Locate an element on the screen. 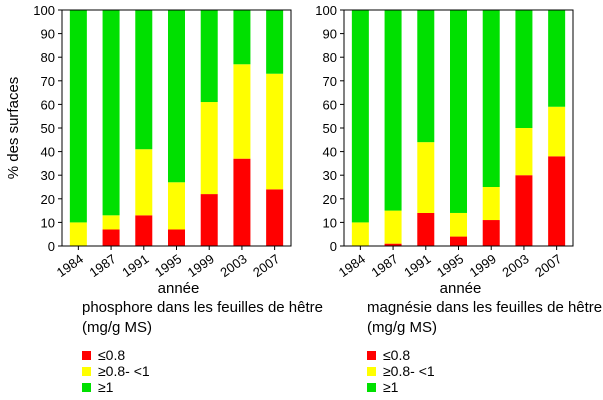 This screenshot has height=400, width=603. ytick-label-left-20: 20 is located at coordinates (48, 199).